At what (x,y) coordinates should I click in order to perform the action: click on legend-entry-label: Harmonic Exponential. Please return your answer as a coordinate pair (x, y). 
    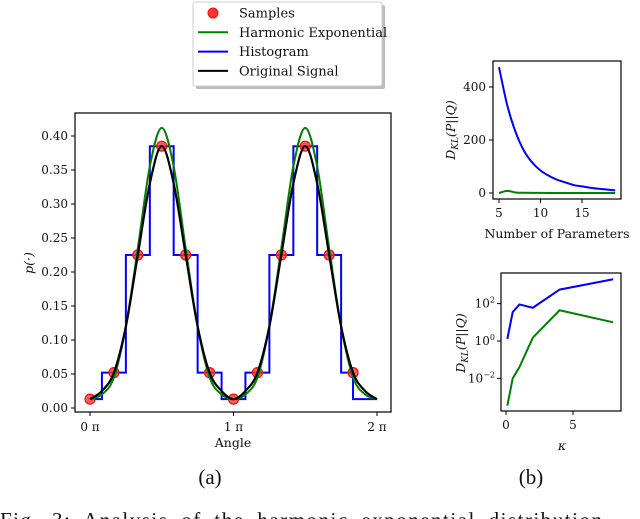
    Looking at the image, I should click on (313, 33).